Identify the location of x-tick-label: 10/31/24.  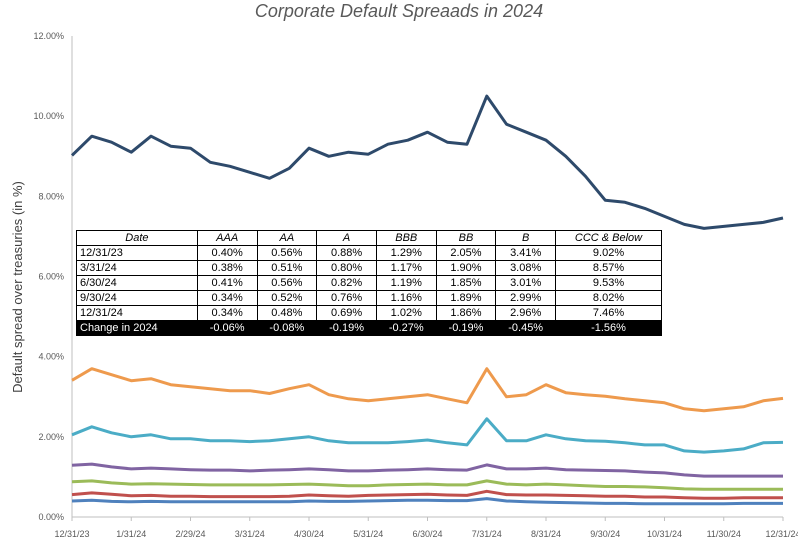
(664, 534).